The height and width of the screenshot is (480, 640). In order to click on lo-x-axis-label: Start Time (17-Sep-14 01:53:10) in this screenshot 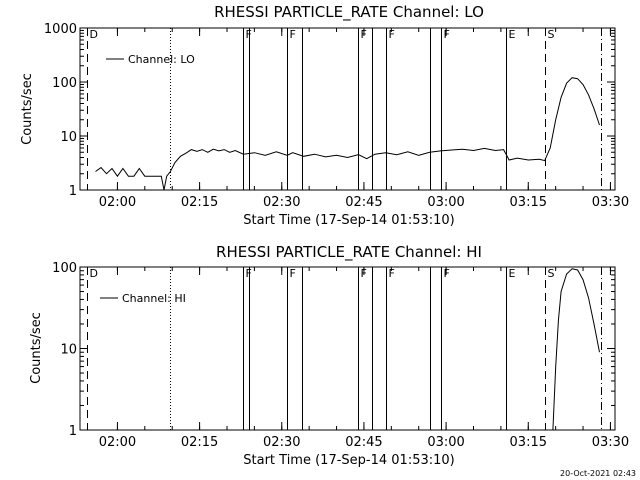, I will do `click(348, 220)`.